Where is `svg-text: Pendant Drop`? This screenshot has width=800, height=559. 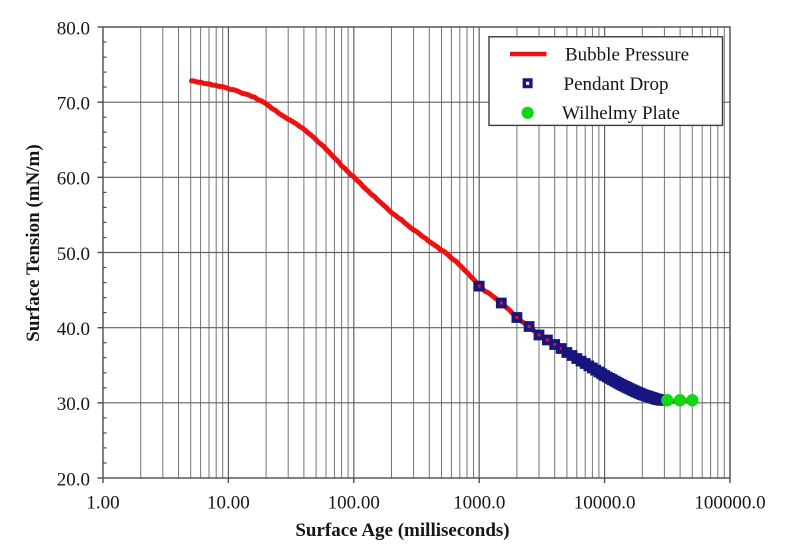 svg-text: Pendant Drop is located at coordinates (616, 84).